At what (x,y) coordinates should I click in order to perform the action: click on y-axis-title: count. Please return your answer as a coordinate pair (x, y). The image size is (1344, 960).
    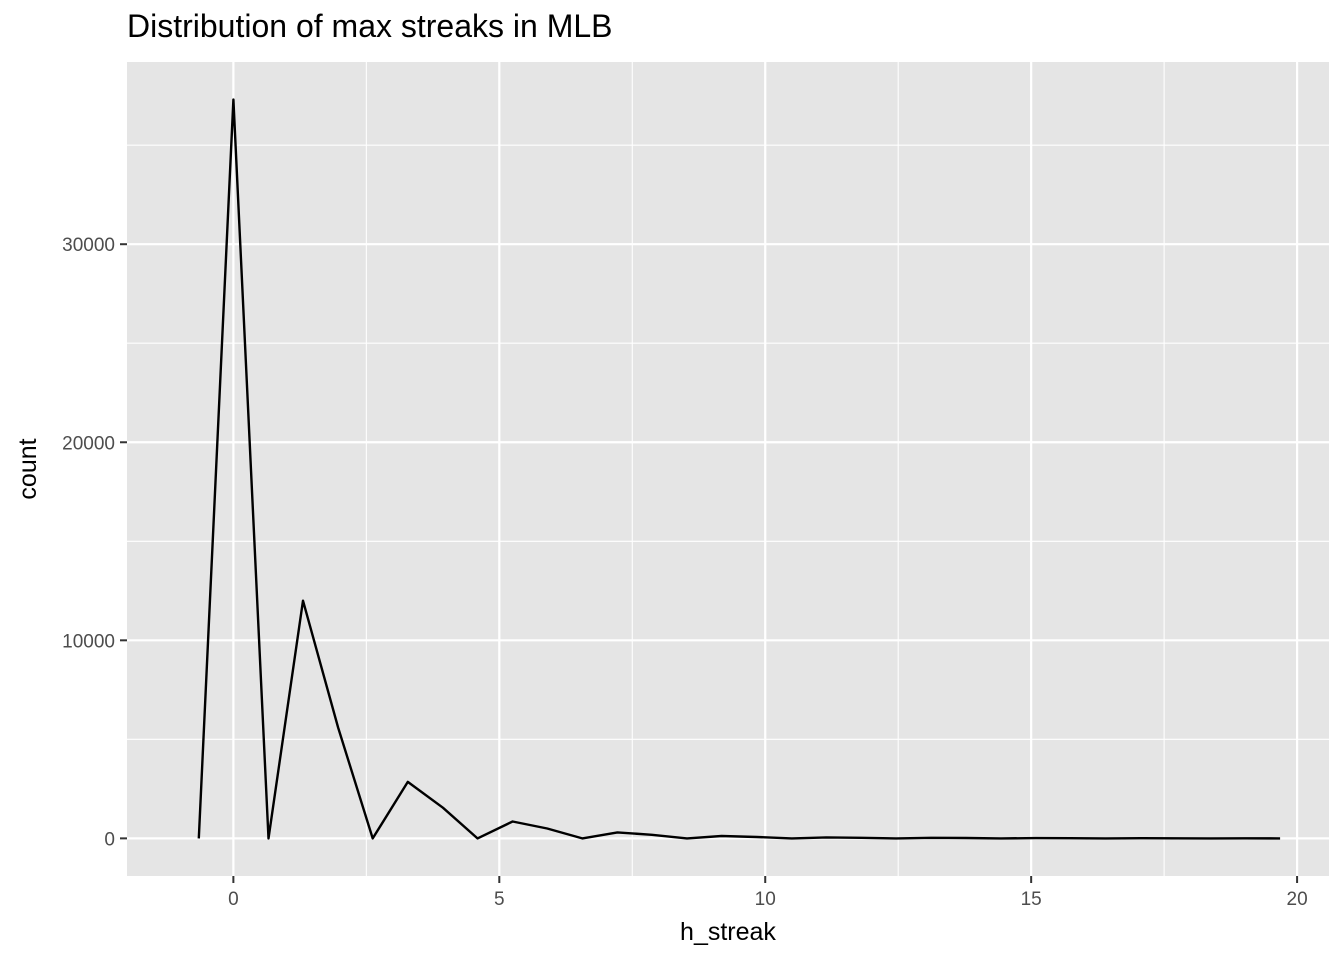
    Looking at the image, I should click on (28, 468).